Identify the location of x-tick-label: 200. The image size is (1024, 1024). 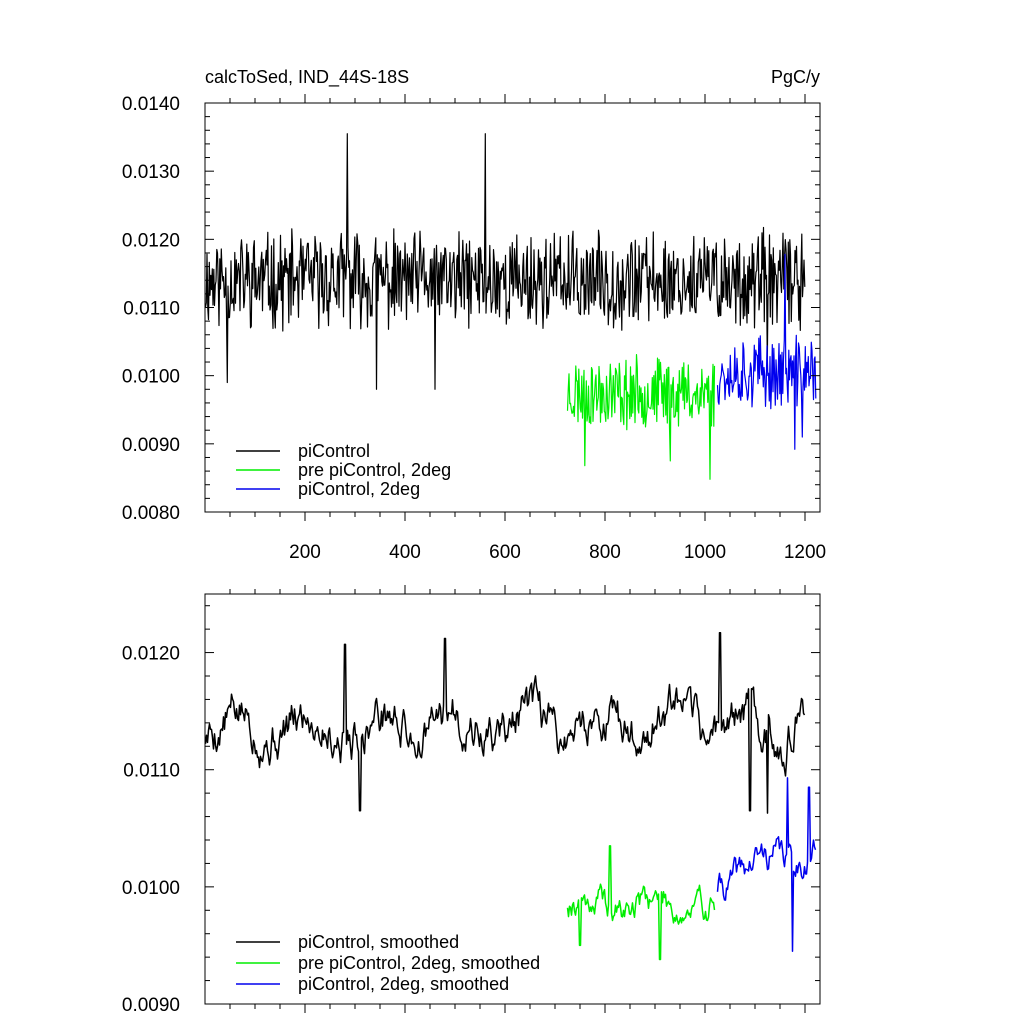
(305, 552).